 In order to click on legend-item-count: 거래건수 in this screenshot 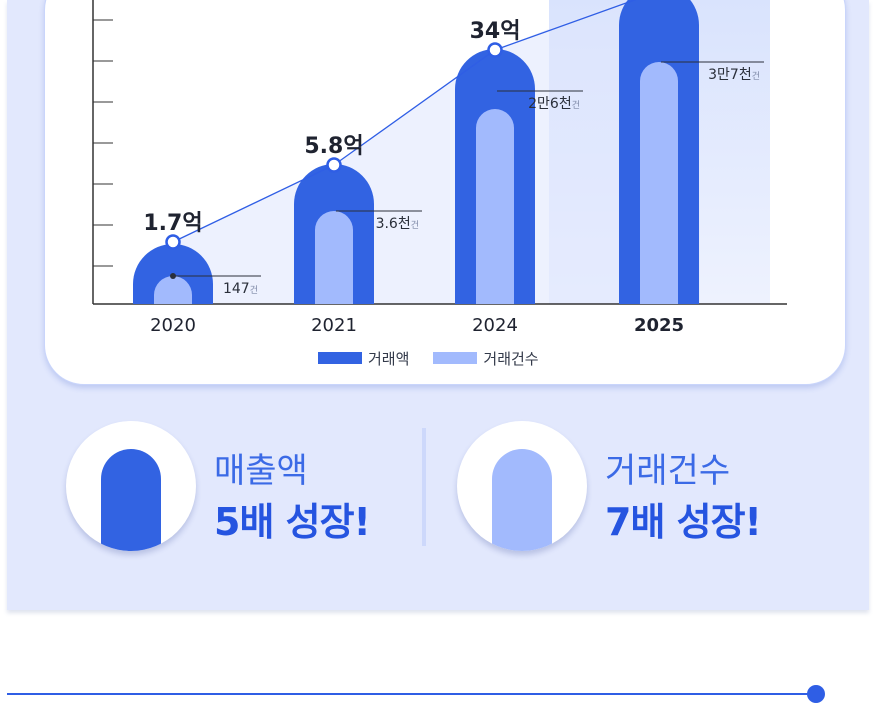, I will do `click(486, 358)`.